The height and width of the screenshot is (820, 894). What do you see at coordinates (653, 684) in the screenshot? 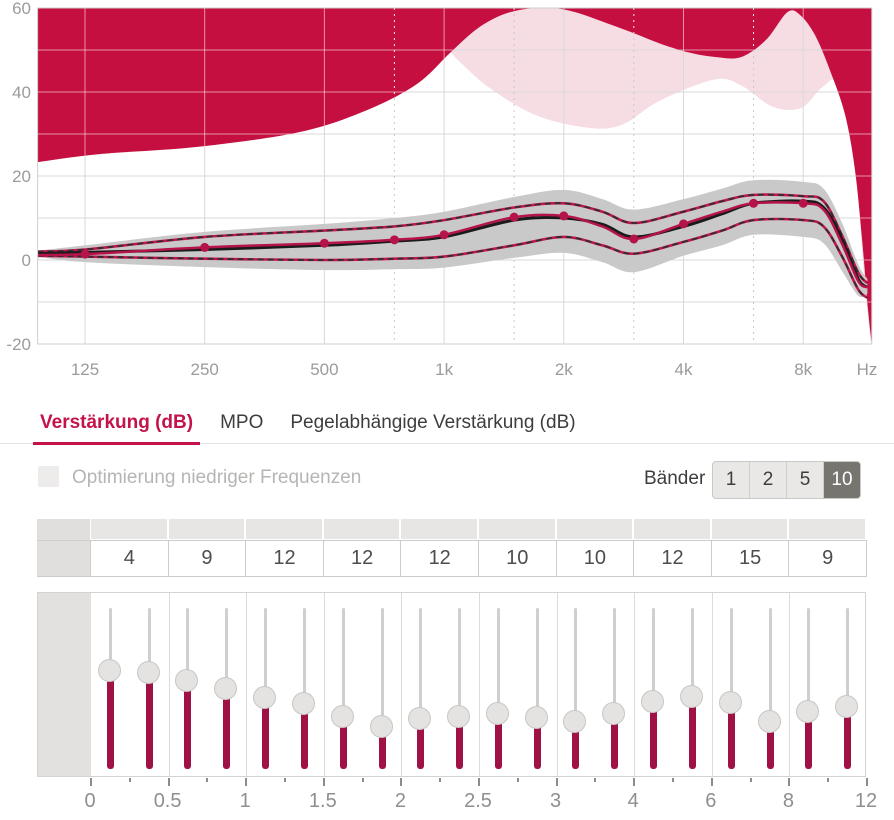
I see `gain-slider-band8-l` at bounding box center [653, 684].